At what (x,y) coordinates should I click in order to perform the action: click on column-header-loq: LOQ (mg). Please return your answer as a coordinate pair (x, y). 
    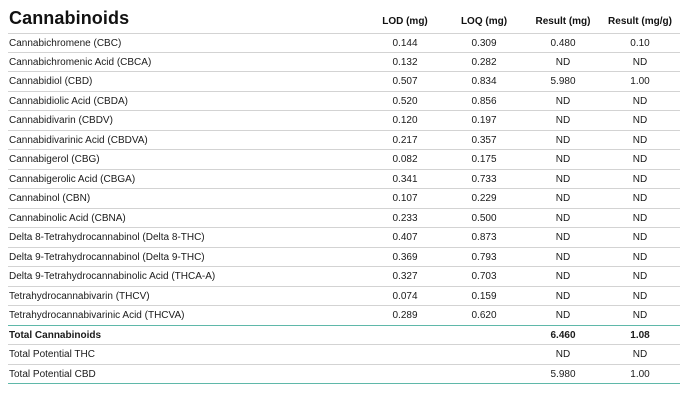
    Looking at the image, I should click on (484, 21).